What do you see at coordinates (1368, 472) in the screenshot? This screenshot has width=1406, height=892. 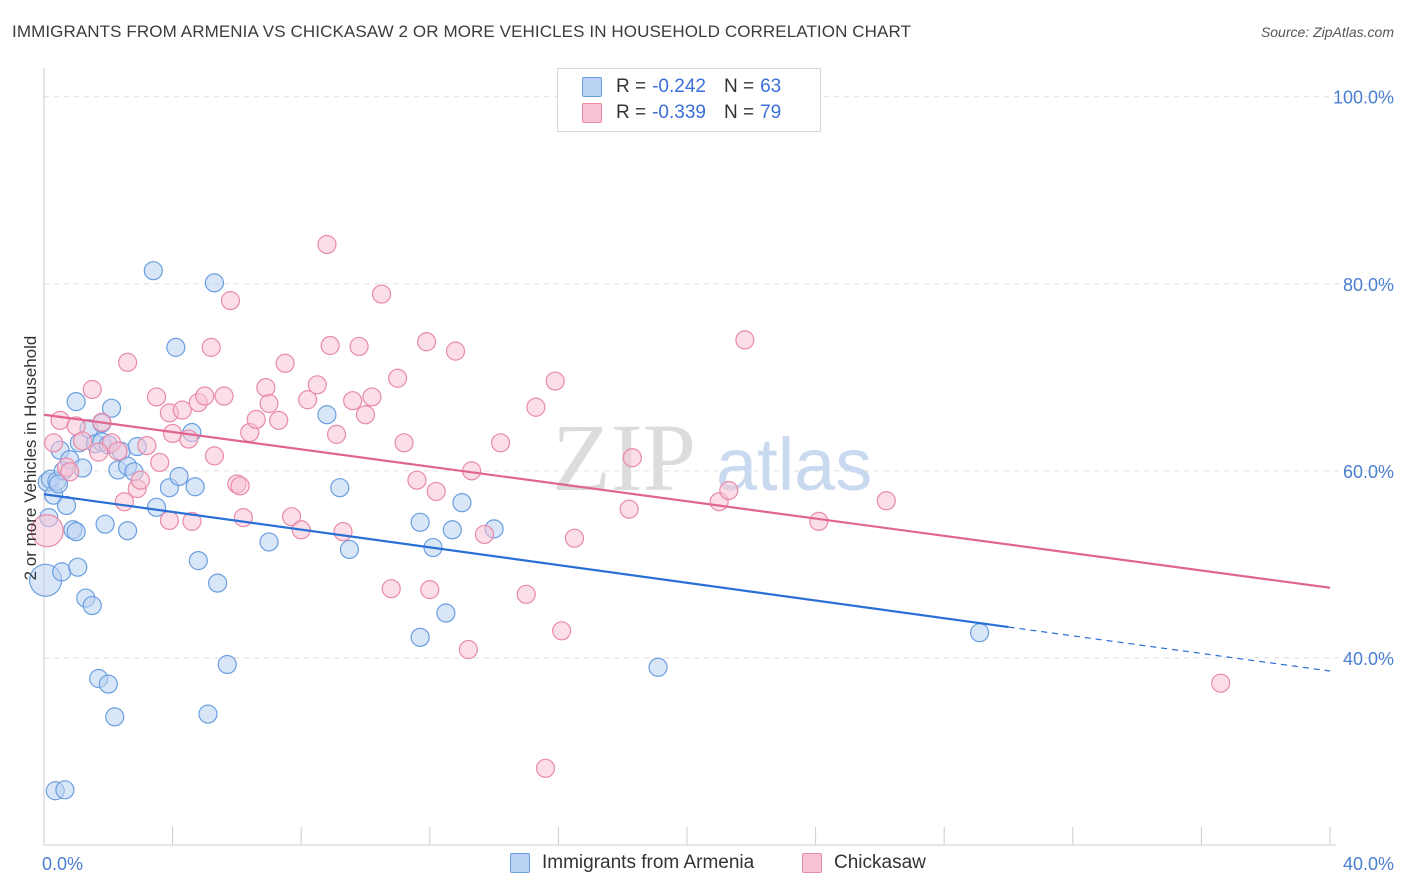 I see `y-tick-label: 60.0%` at bounding box center [1368, 472].